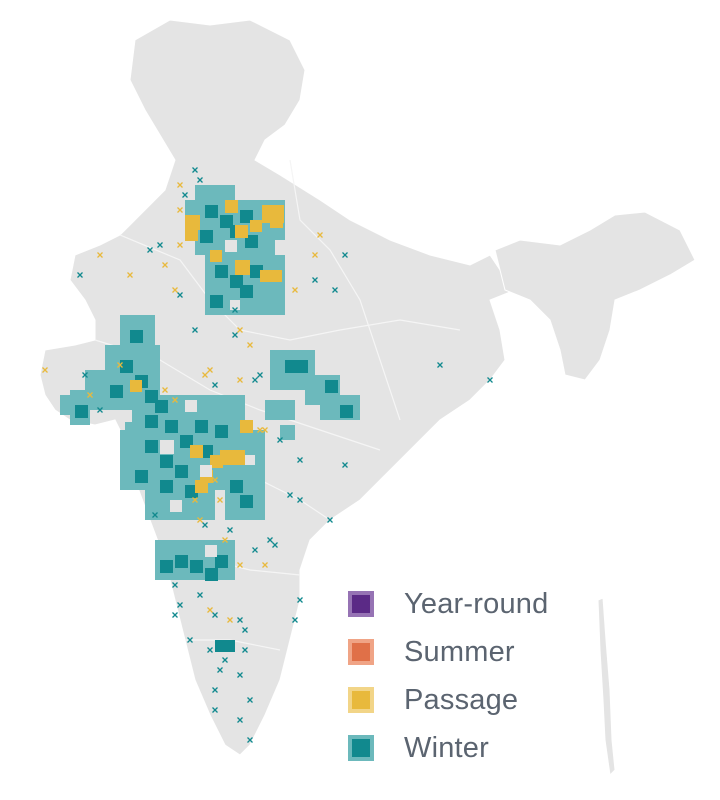 Image resolution: width=720 pixels, height=800 pixels. Describe the element at coordinates (595, 296) in the screenshot. I see `northeast-india` at that location.